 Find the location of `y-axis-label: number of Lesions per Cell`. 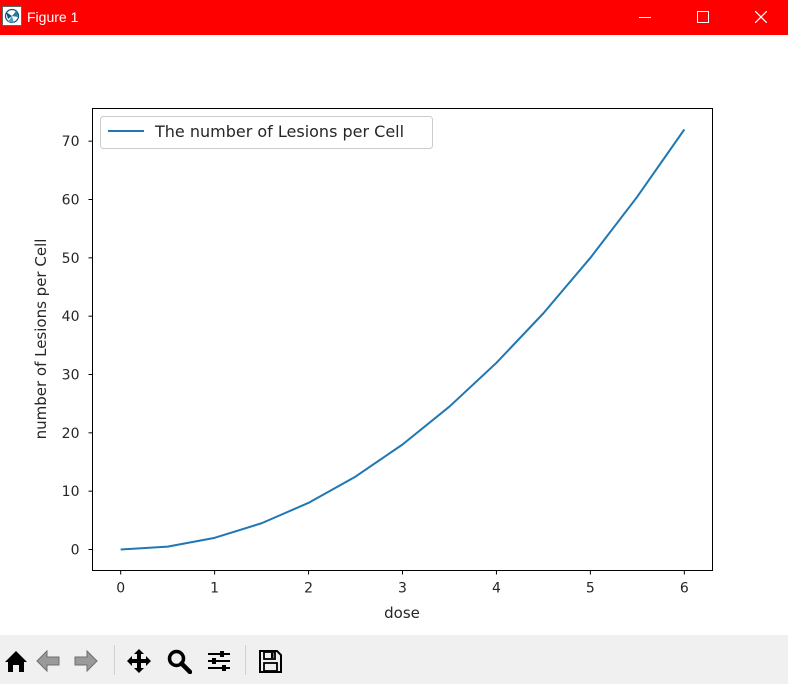

y-axis-label: number of Lesions per Cell is located at coordinates (41, 339).